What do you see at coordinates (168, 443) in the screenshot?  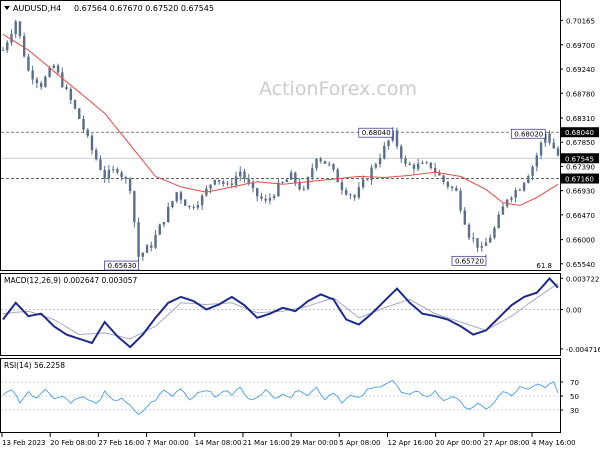 I see `x-tick-label: 7 Mar 00:00` at bounding box center [168, 443].